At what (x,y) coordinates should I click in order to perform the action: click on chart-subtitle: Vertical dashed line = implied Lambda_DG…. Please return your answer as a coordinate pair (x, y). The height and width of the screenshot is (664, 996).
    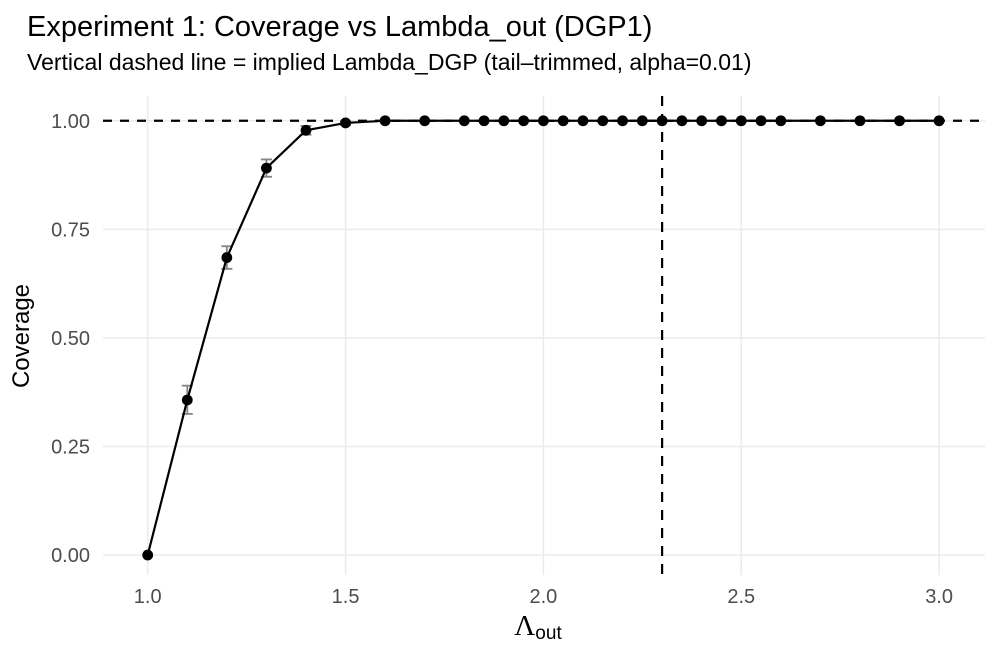
    Looking at the image, I should click on (389, 62).